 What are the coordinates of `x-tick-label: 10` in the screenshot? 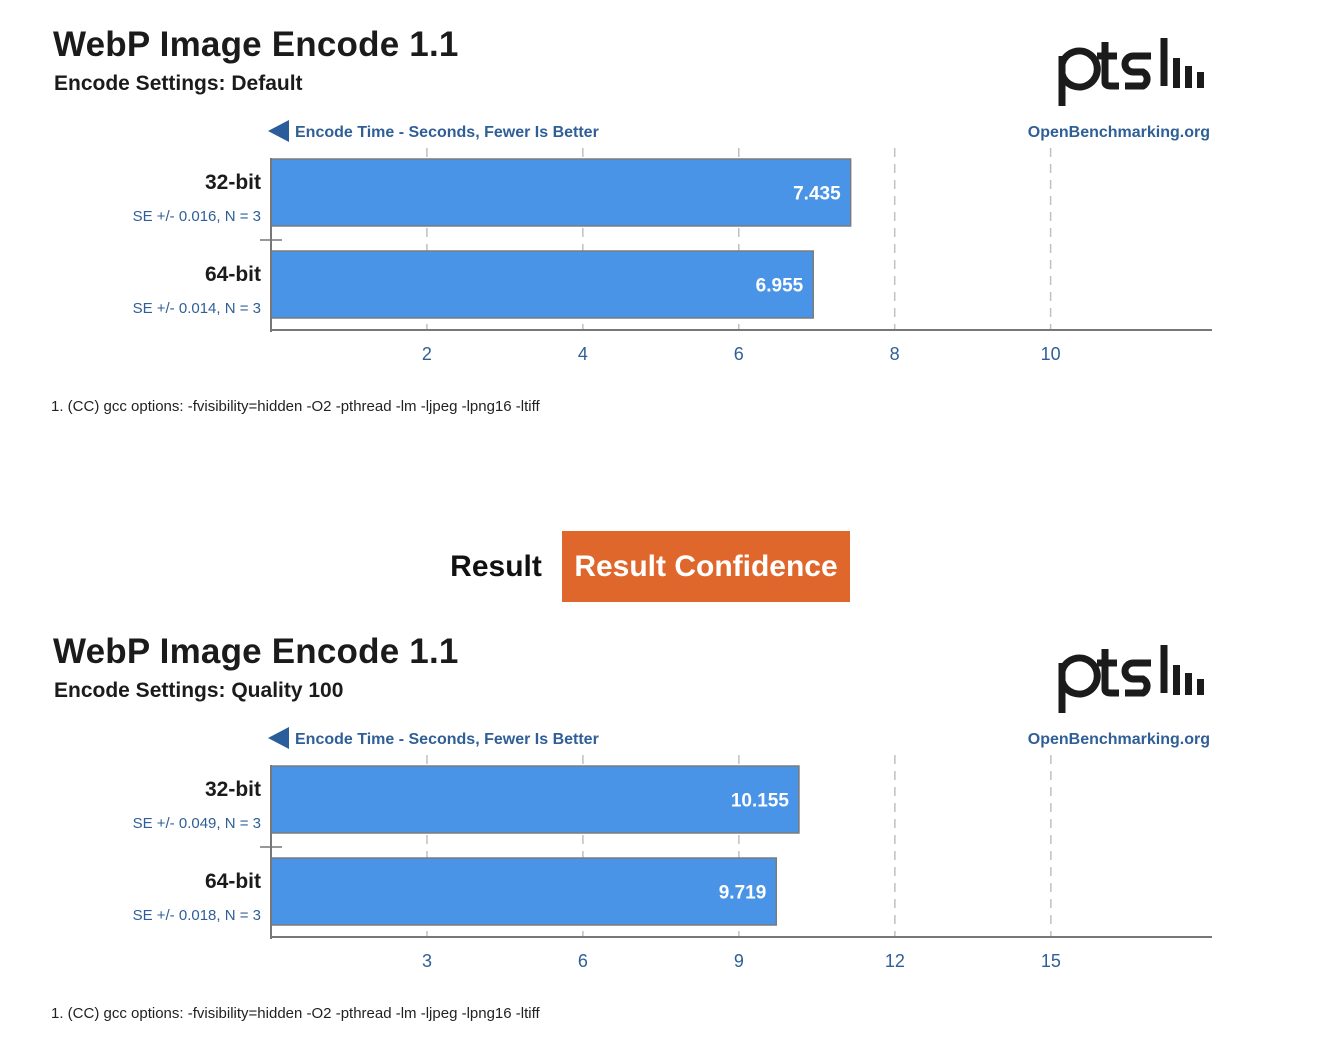 It's located at (1051, 354).